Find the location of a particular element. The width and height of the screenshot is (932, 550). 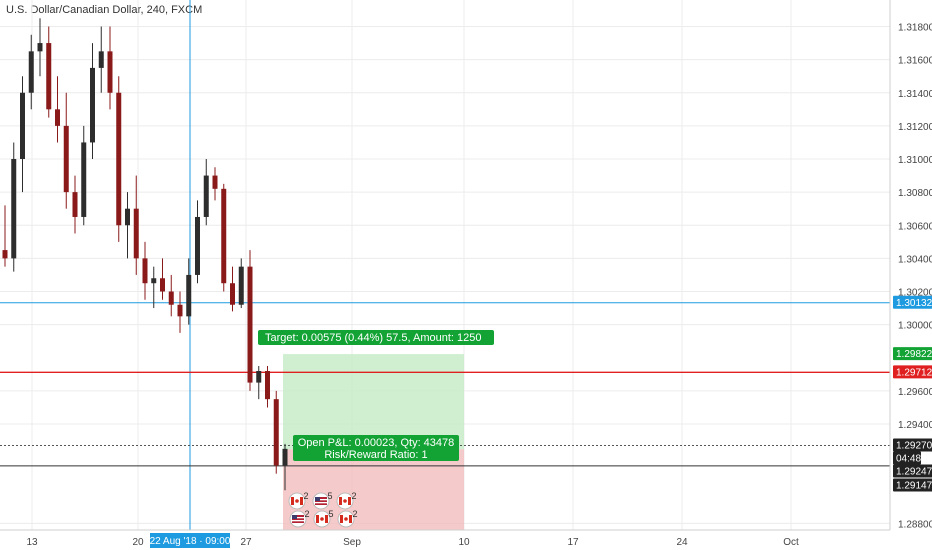

y-tick-label: 1.30000 is located at coordinates (915, 326).